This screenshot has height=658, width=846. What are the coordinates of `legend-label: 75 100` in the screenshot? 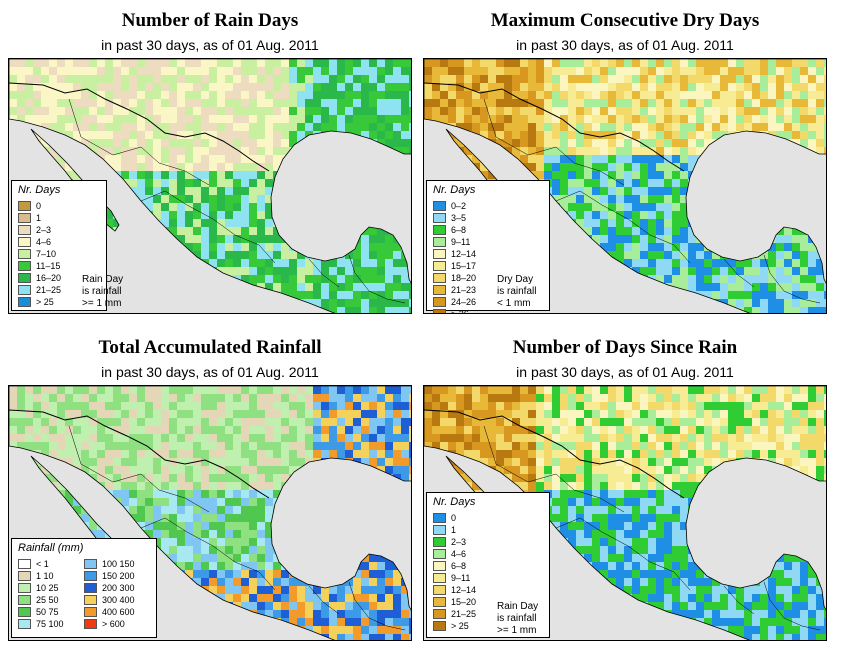 It's located at (50, 624).